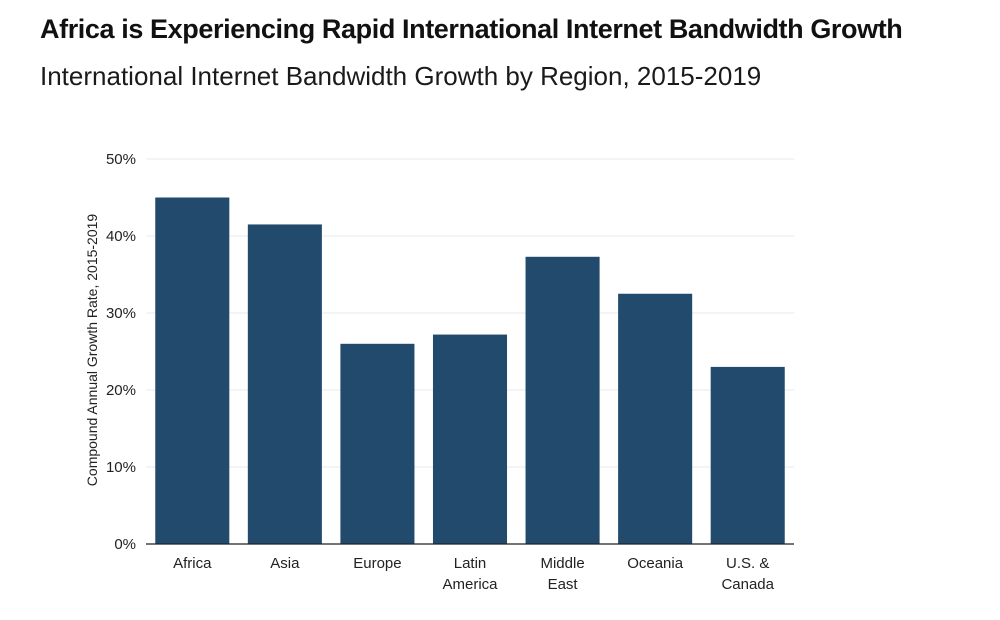 This screenshot has width=1000, height=620. What do you see at coordinates (121, 313) in the screenshot?
I see `y-tick-label: 30%` at bounding box center [121, 313].